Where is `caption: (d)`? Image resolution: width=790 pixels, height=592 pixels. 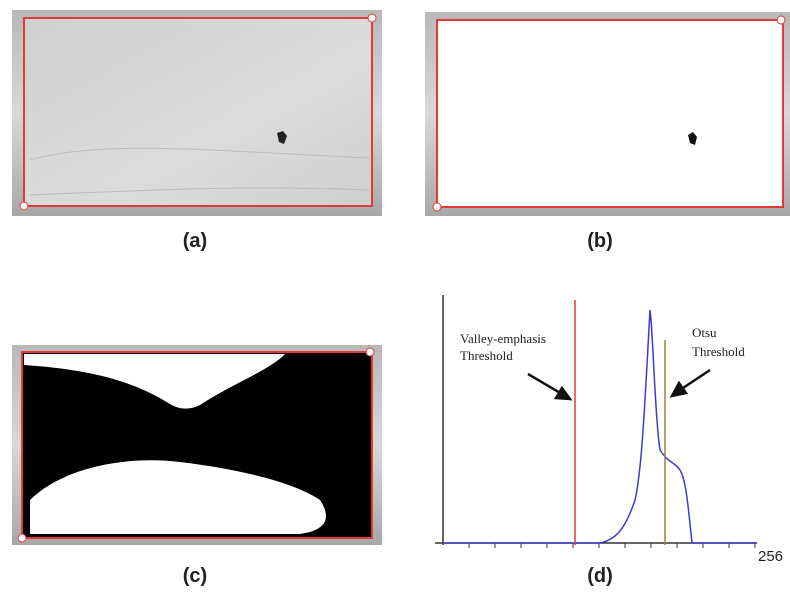
caption: (d) is located at coordinates (600, 576).